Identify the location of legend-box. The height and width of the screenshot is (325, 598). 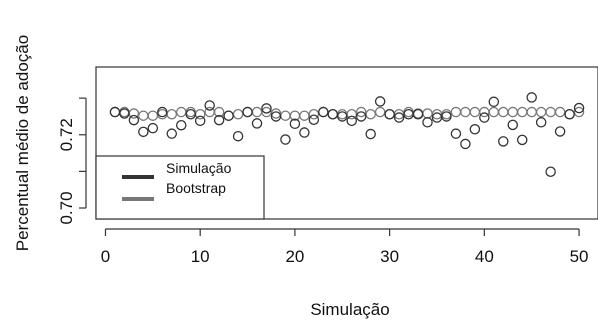
(180, 187).